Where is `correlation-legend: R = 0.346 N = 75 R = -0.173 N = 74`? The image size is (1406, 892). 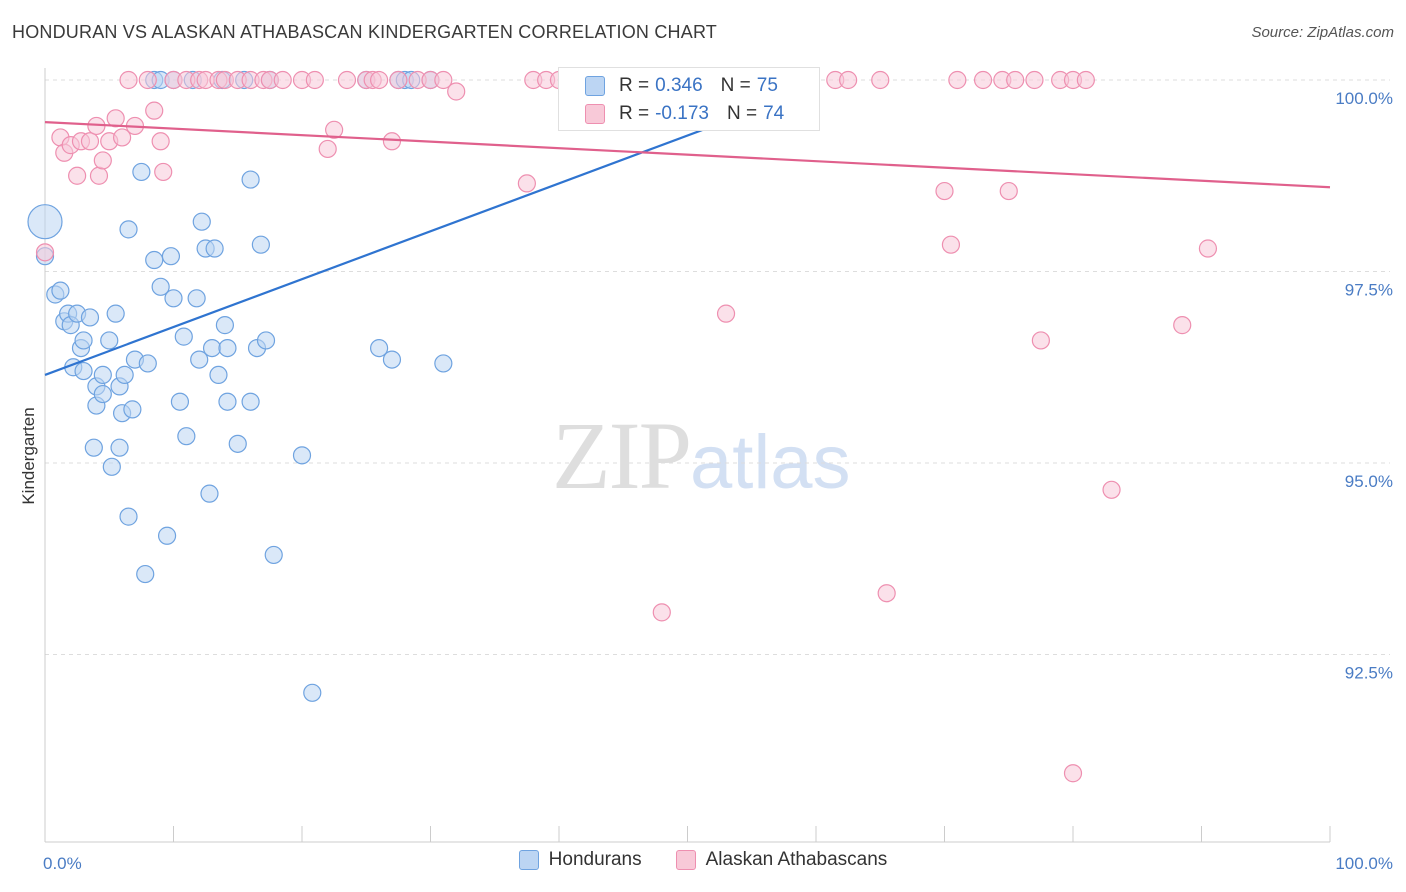
correlation-legend: R = 0.346 N = 75 R = -0.173 N = 74 is located at coordinates (689, 99).